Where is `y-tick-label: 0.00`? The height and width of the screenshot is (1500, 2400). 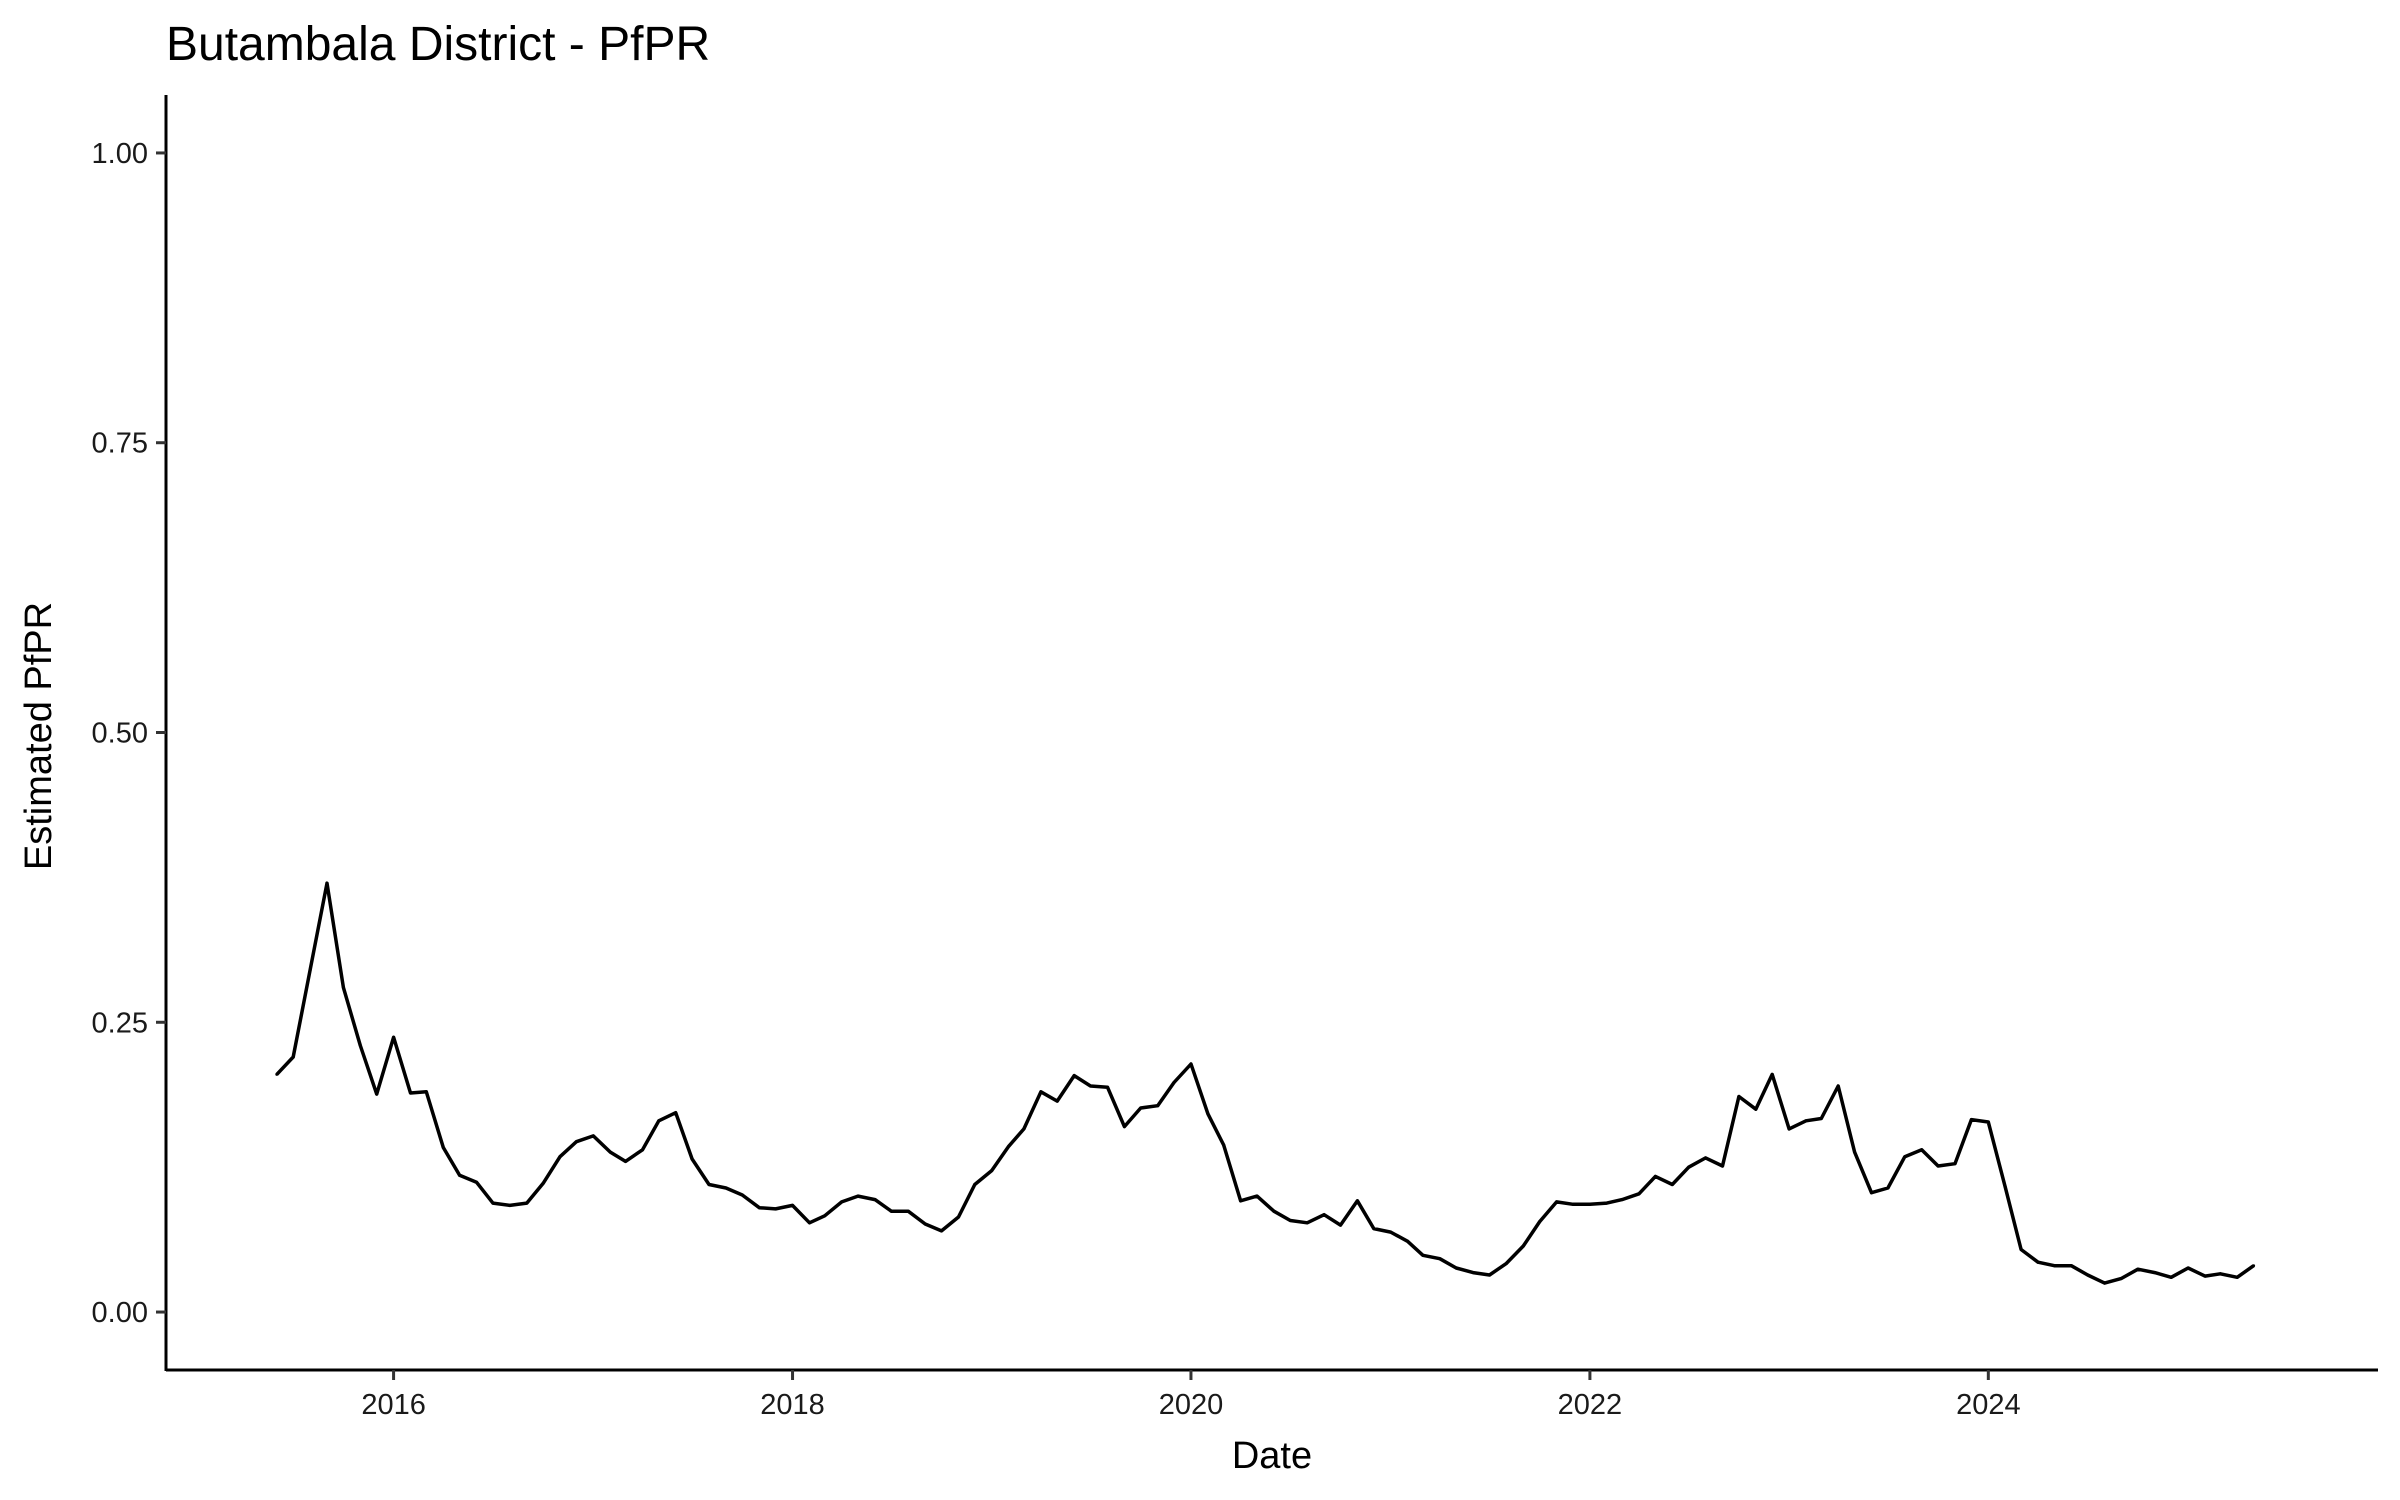
y-tick-label: 0.00 is located at coordinates (120, 1313).